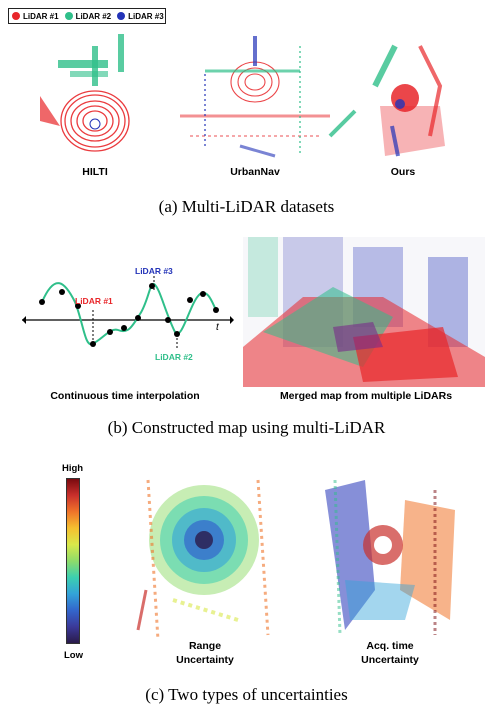 The width and height of the screenshot is (493, 724). What do you see at coordinates (85, 93) in the screenshot?
I see `hilti-pointcloud` at bounding box center [85, 93].